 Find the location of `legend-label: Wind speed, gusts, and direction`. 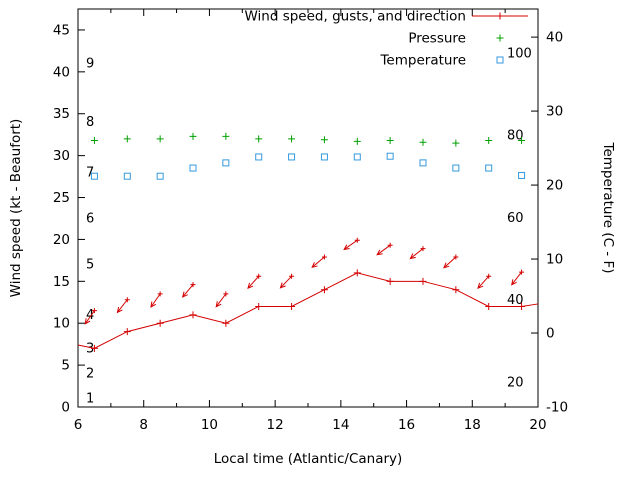

legend-label: Wind speed, gusts, and direction is located at coordinates (355, 17).